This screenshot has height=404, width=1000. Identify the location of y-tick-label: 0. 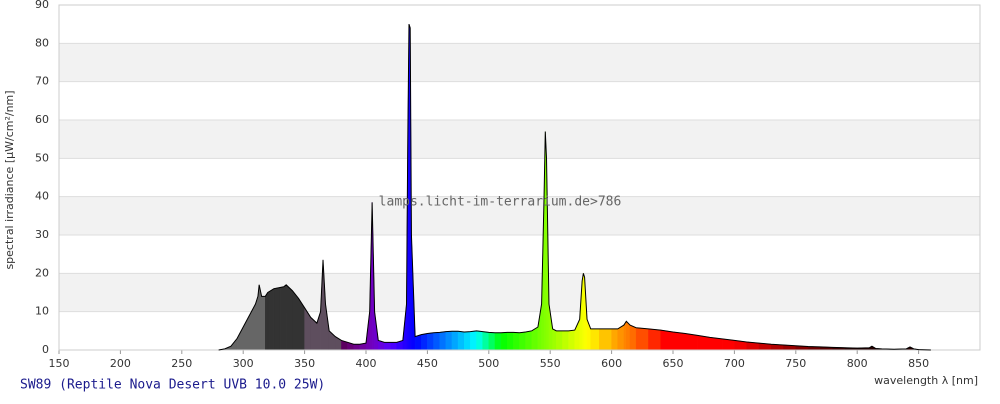
(45, 349).